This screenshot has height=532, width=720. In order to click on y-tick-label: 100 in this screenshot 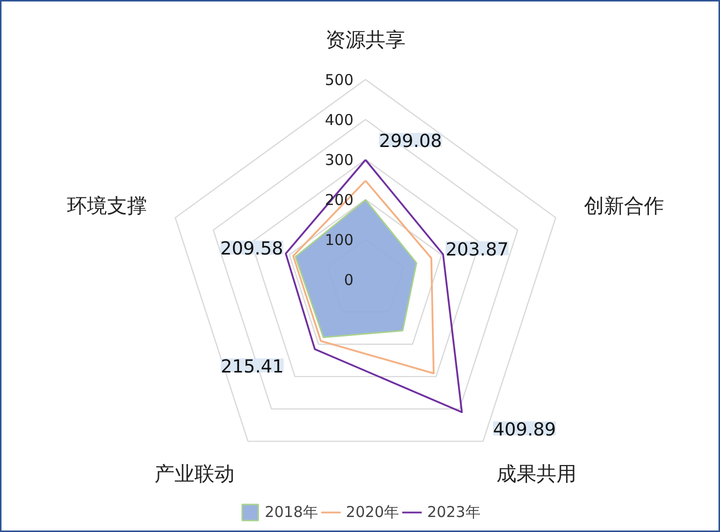, I will do `click(339, 240)`.